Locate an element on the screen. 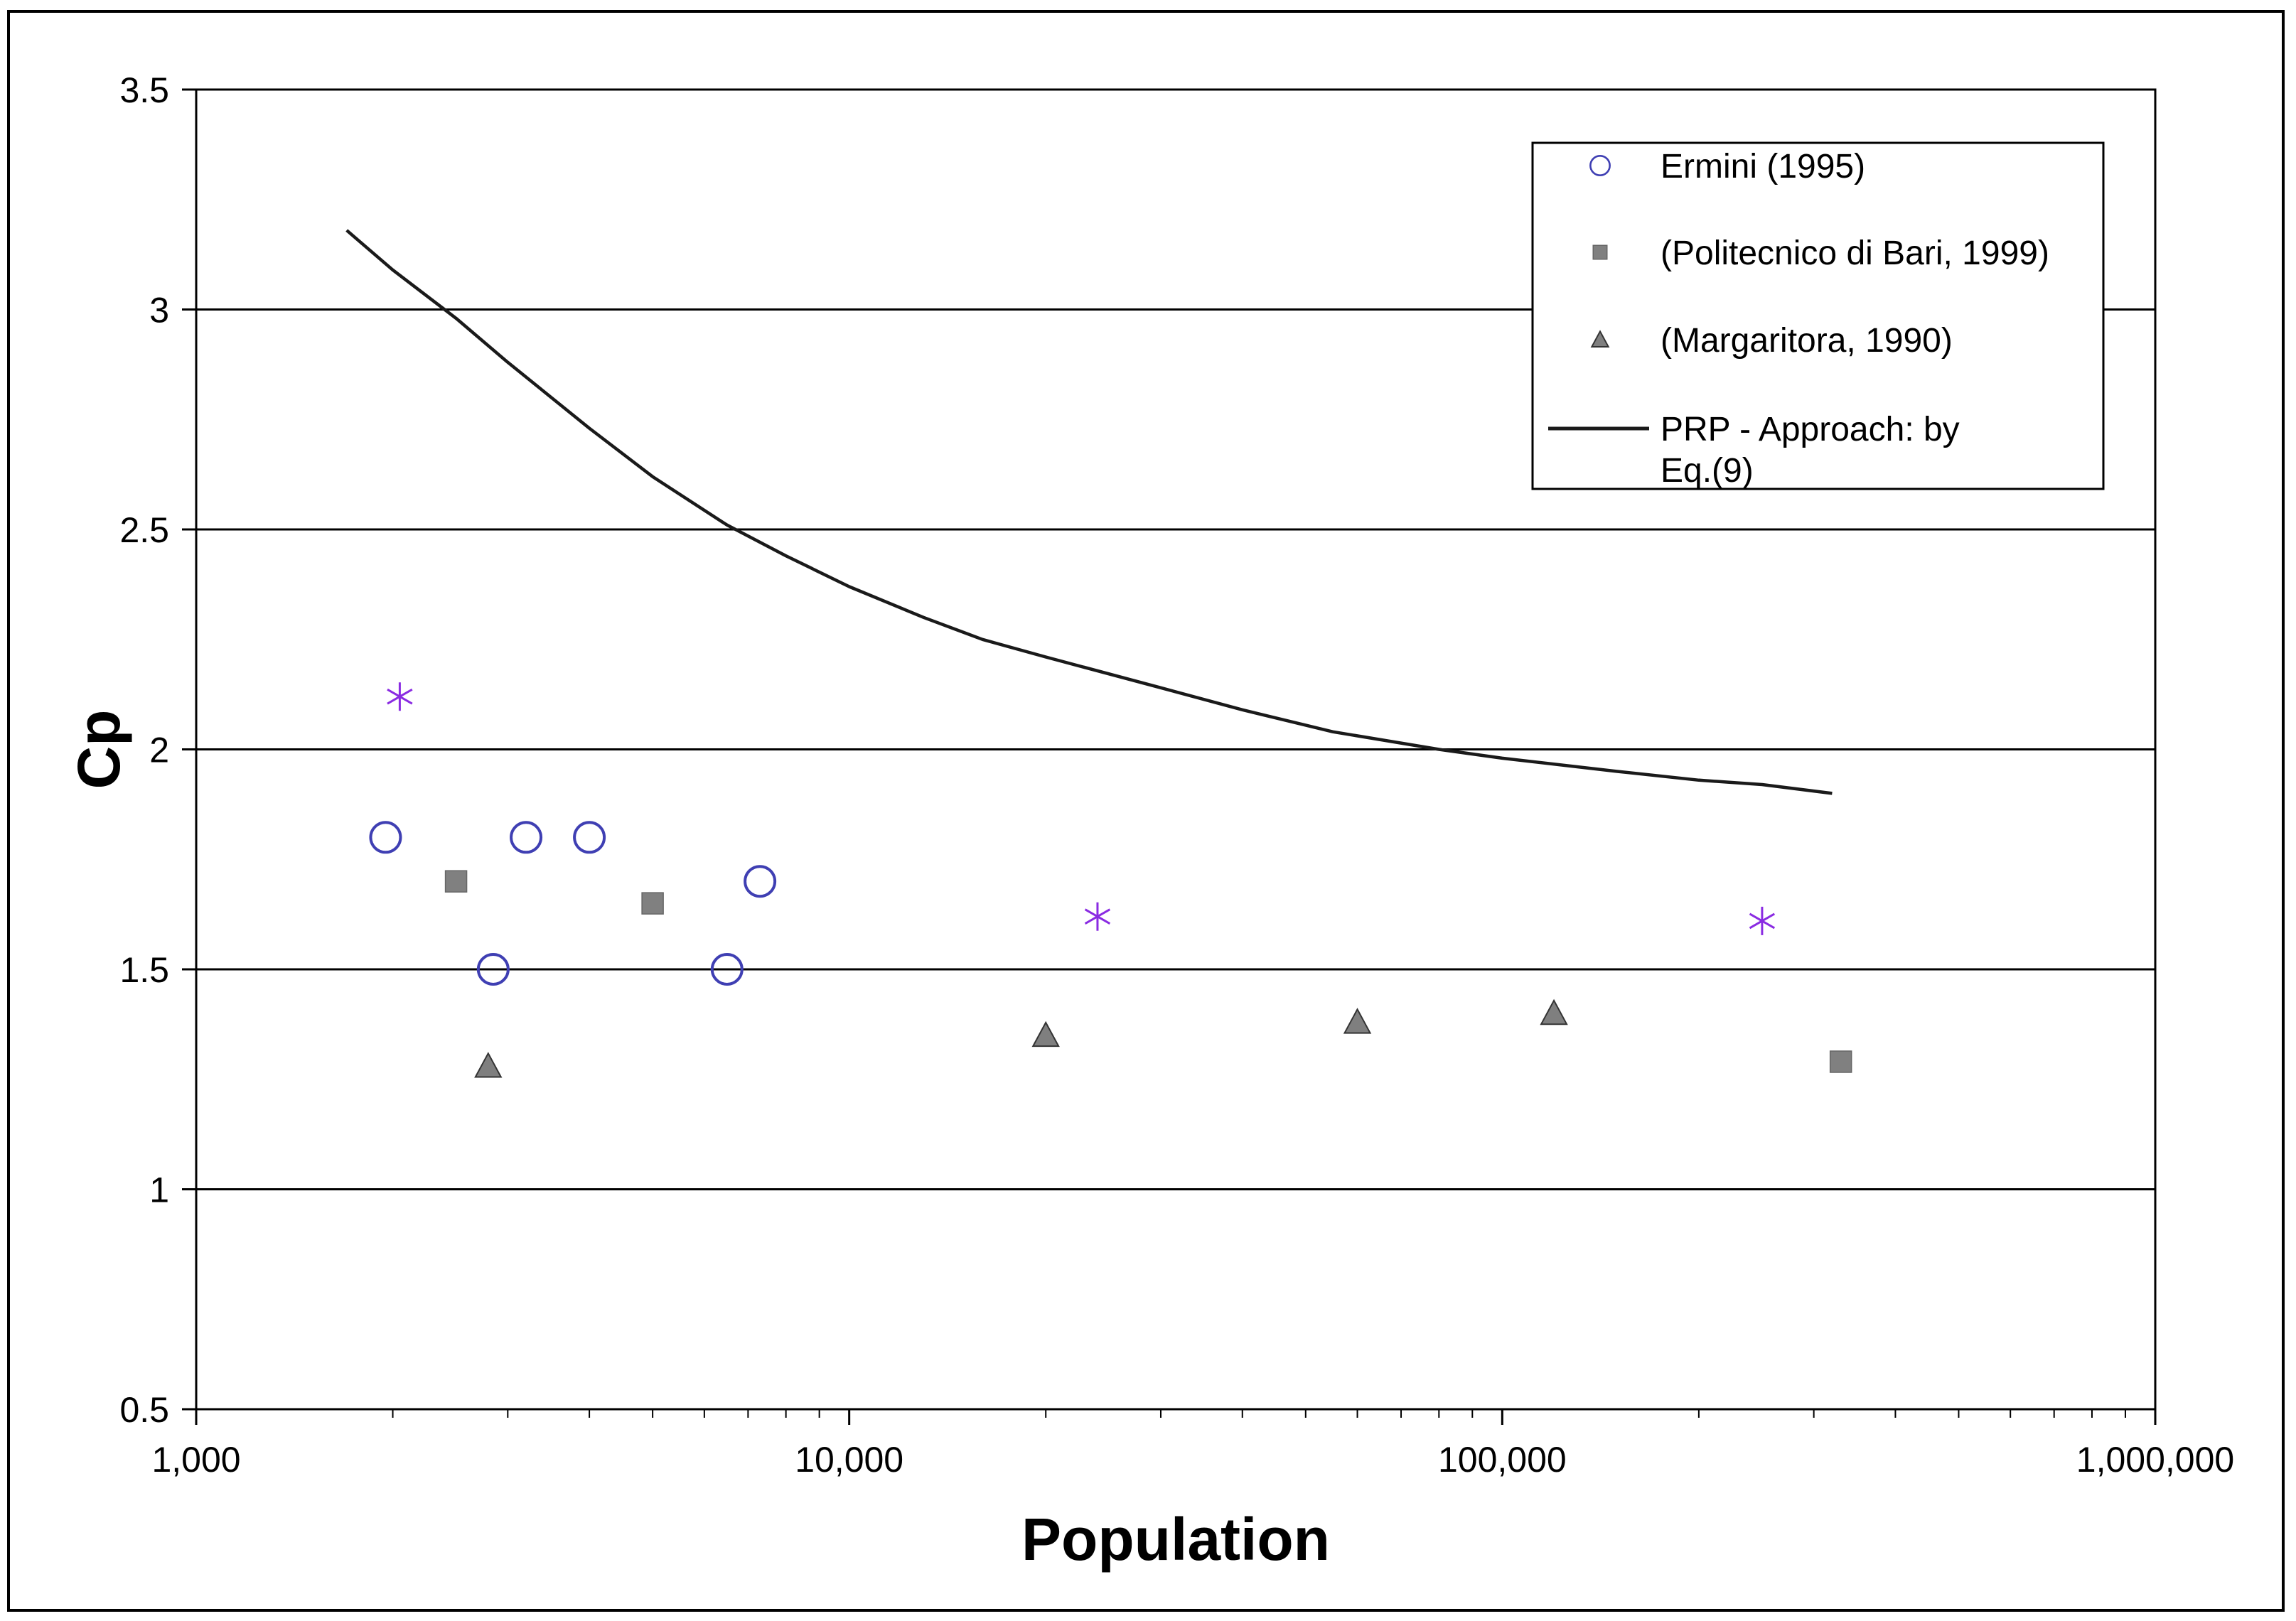 The width and height of the screenshot is (2296, 1621). legend-item: (Politecnico di Bari, 1999) is located at coordinates (1820, 253).